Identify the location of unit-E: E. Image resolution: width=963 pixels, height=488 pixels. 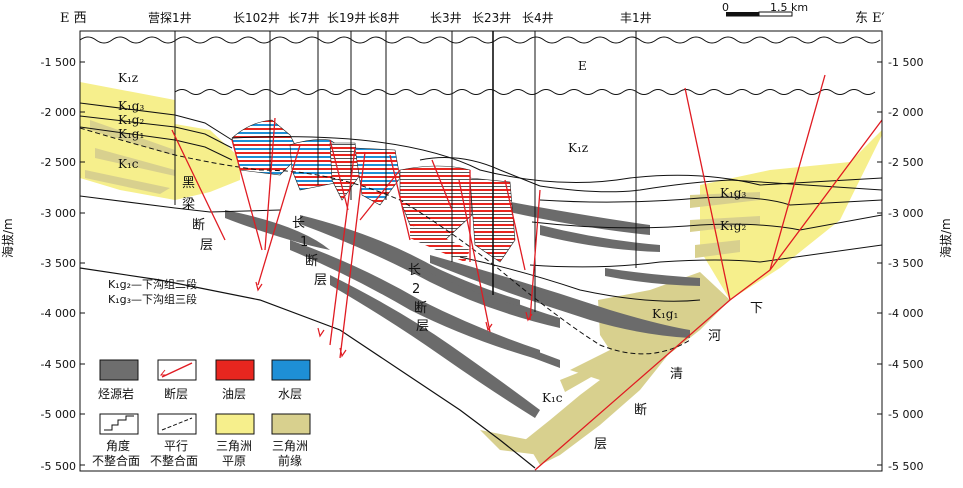
(582, 66).